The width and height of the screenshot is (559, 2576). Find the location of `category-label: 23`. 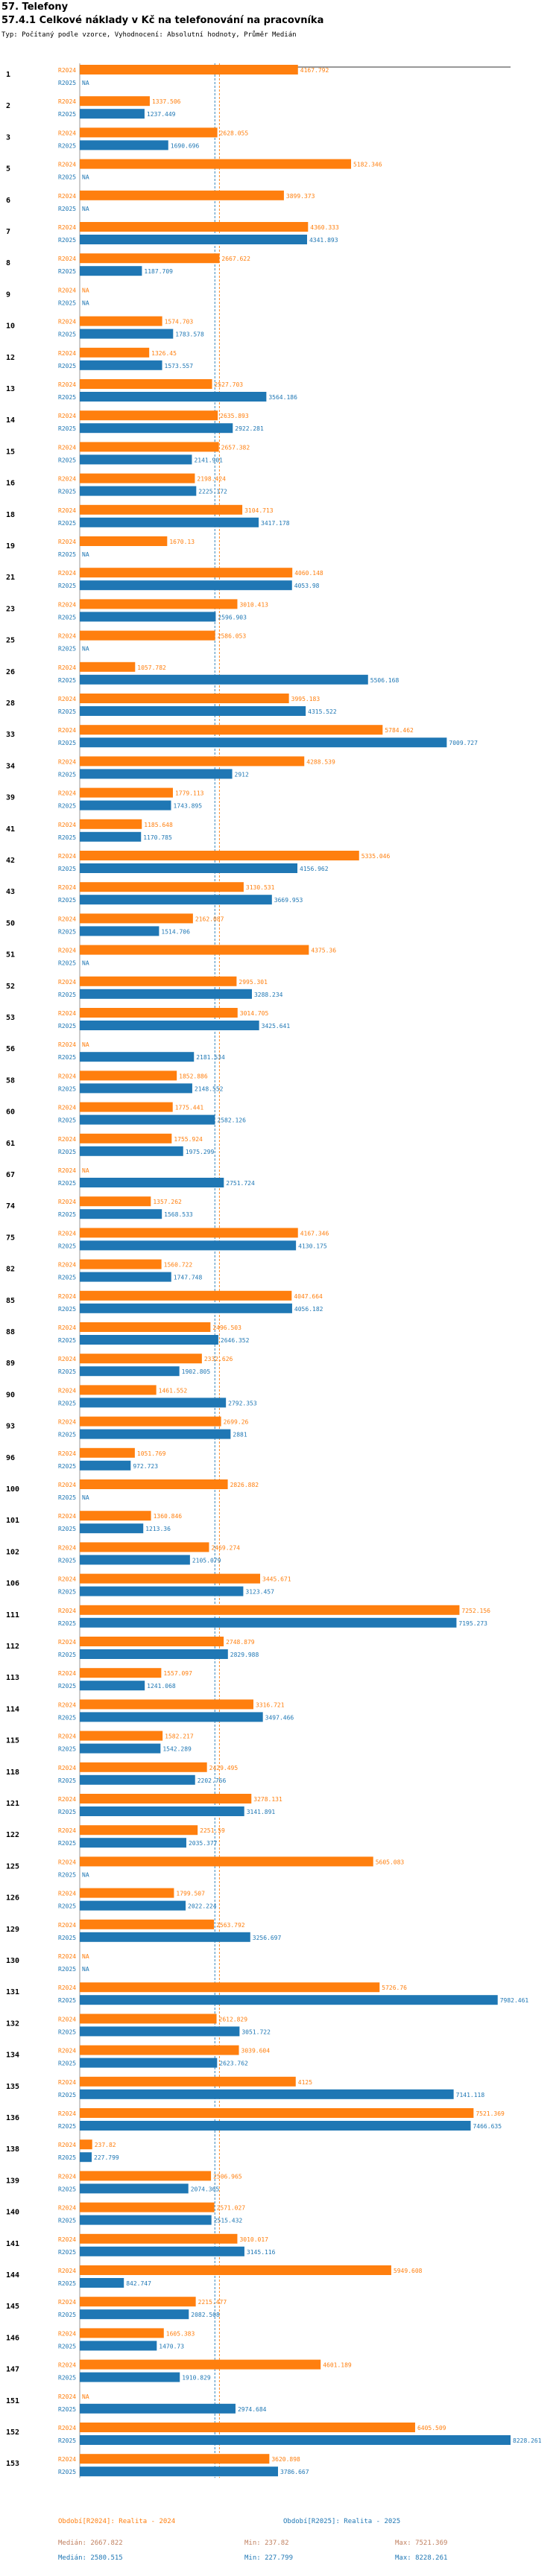

category-label: 23 is located at coordinates (10, 609).